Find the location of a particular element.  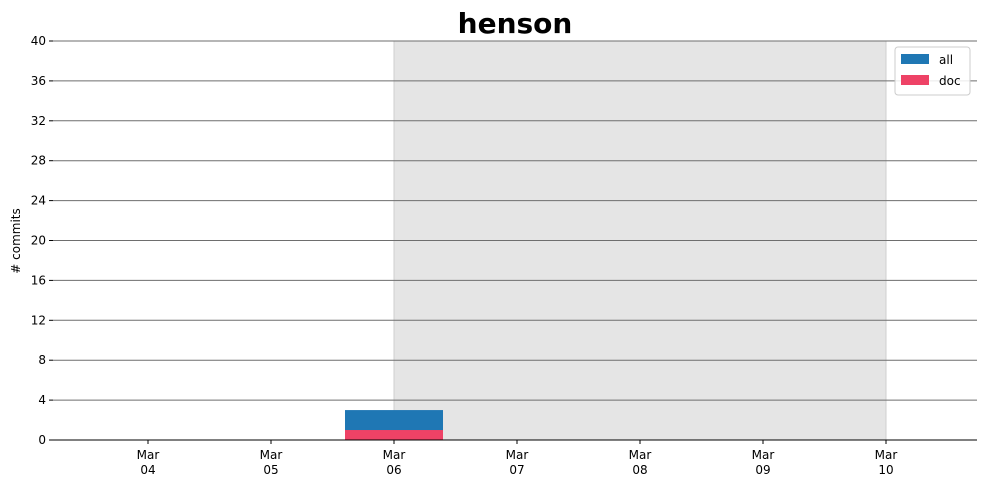

y-tick-layer: 0 4 8 12 16 20 24 28 32 36 40 is located at coordinates (42, 240).